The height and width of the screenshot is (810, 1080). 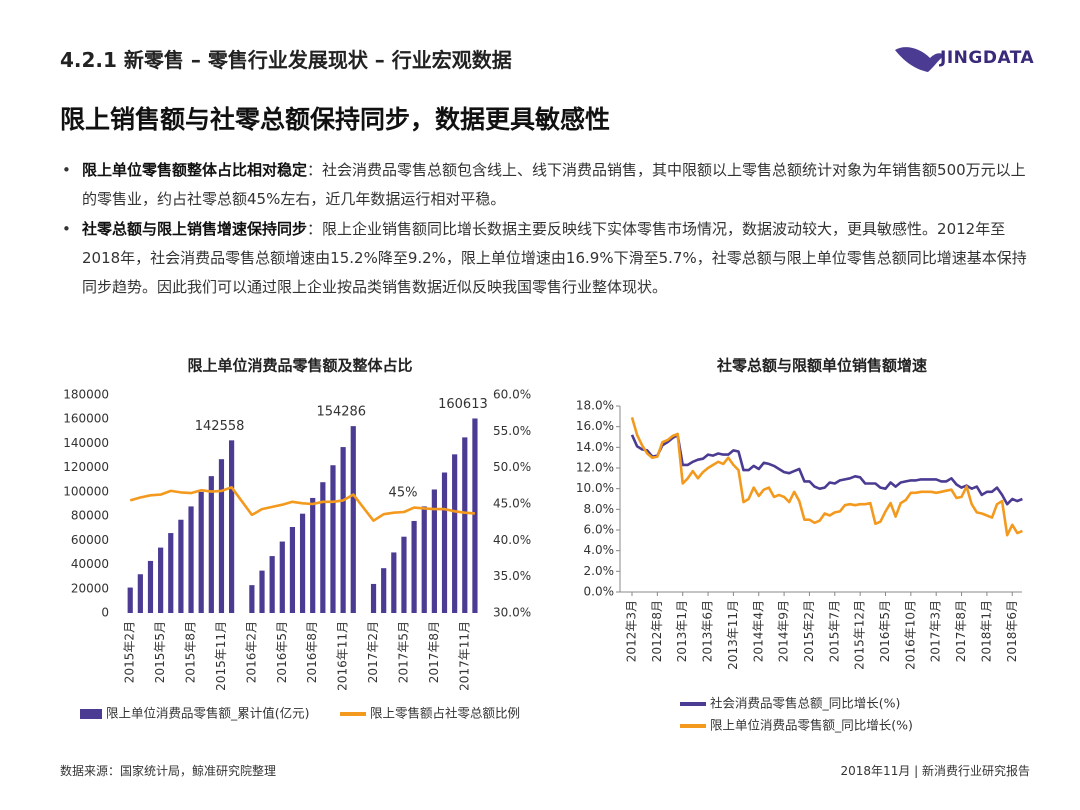 I want to click on legend-label: 限上单位消费品零售额_同比增长(%), so click(x=811, y=725).